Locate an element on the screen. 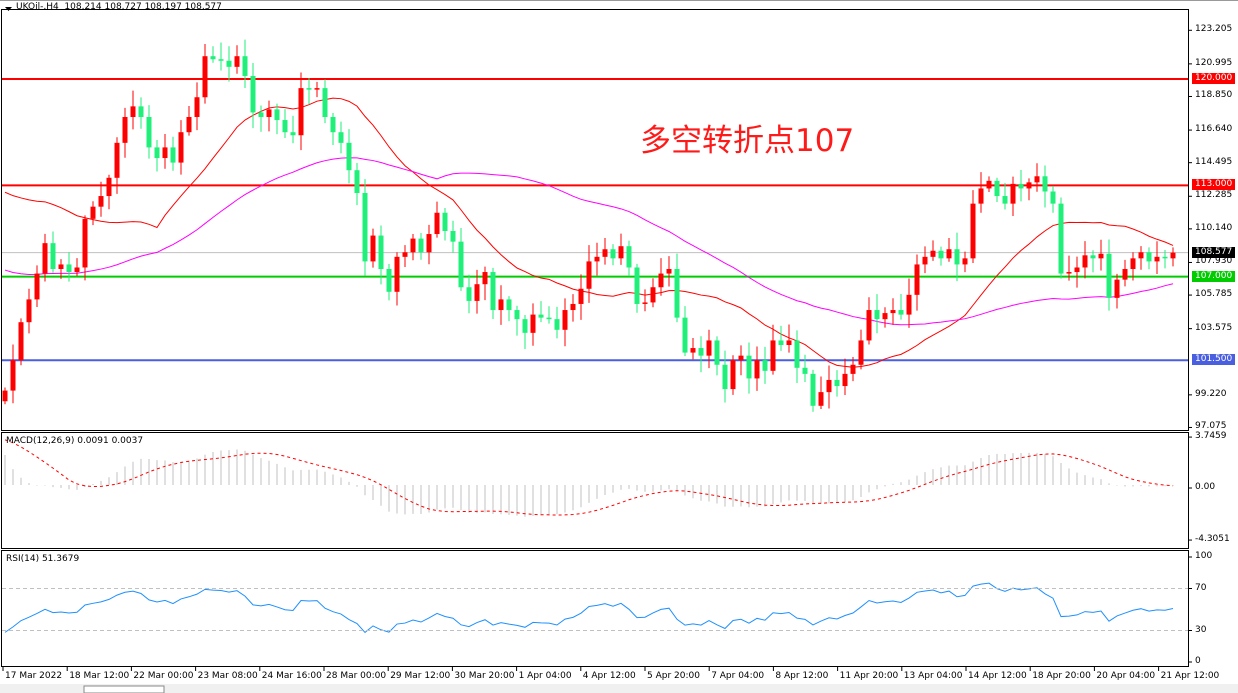 The height and width of the screenshot is (693, 1238). rsi-line is located at coordinates (589, 608).